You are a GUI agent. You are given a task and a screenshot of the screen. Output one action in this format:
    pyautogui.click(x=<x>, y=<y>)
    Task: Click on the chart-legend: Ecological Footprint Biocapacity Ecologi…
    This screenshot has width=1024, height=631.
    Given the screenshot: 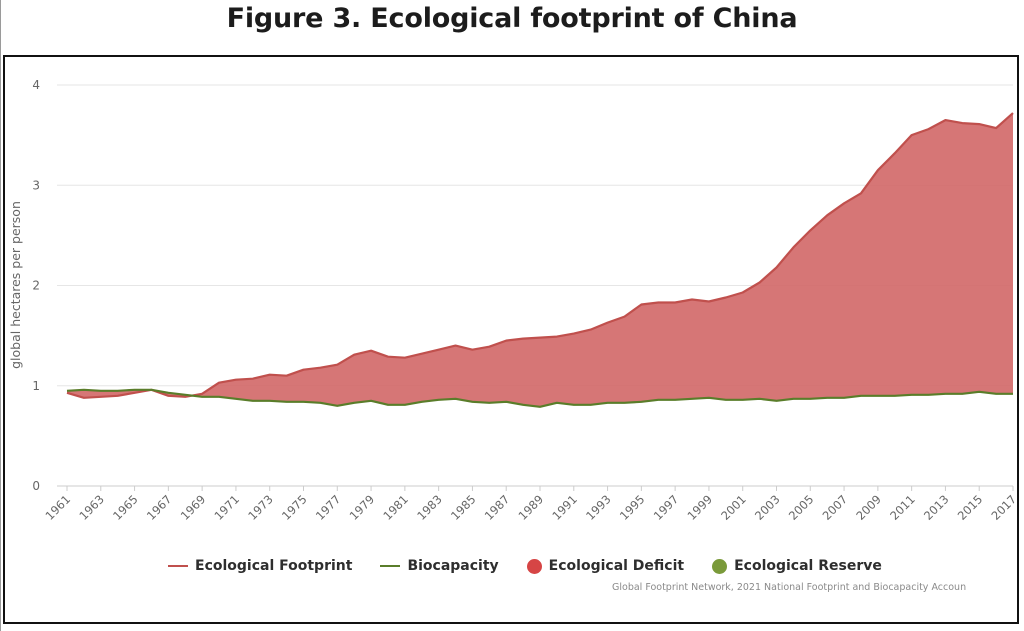 What is the action you would take?
    pyautogui.click(x=539, y=566)
    